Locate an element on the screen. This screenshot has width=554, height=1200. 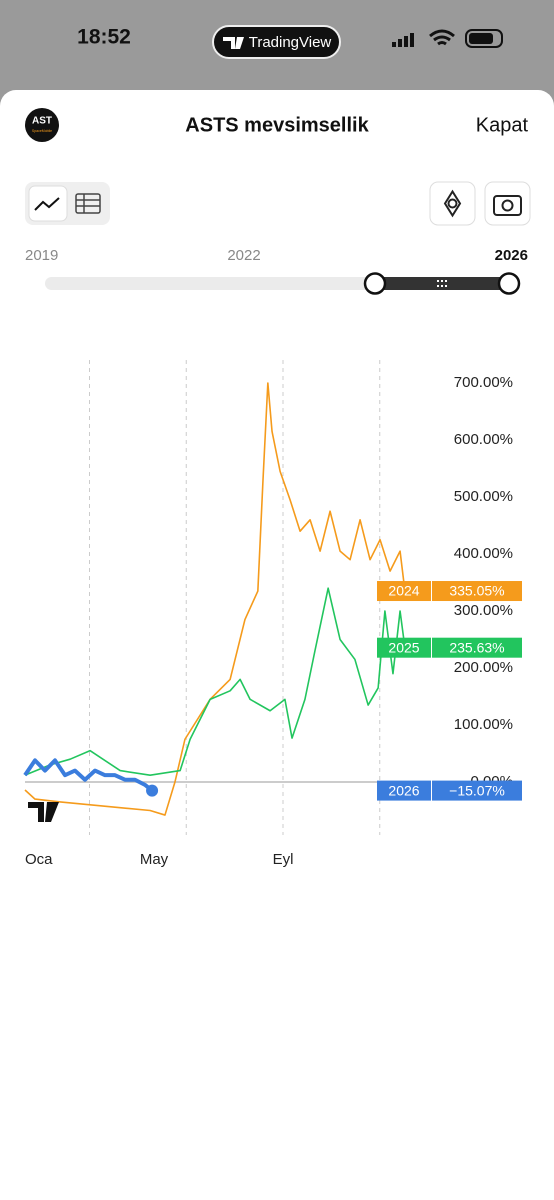
close-button: Kapat is located at coordinates (502, 125).